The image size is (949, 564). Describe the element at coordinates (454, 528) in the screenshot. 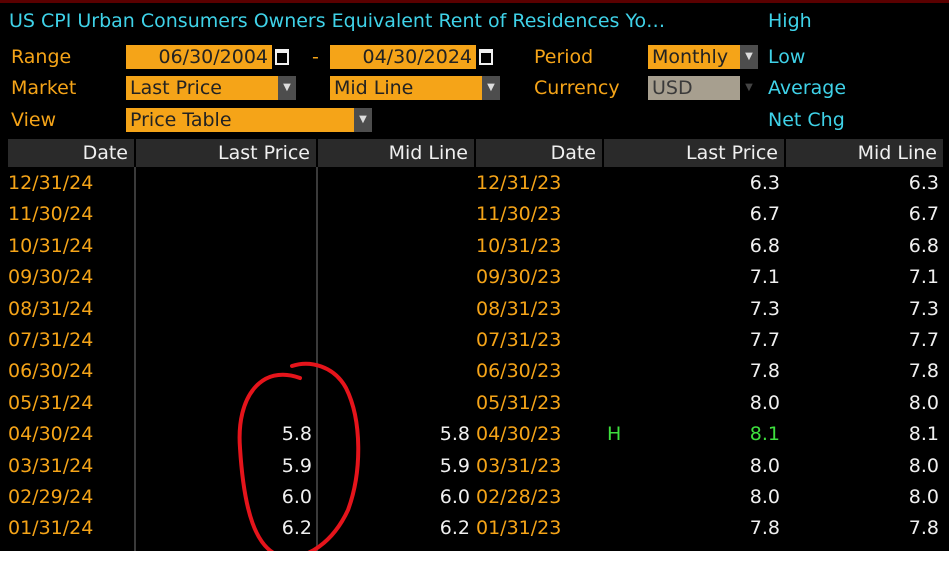

I see `mid-line-cell-left: 6.2` at that location.